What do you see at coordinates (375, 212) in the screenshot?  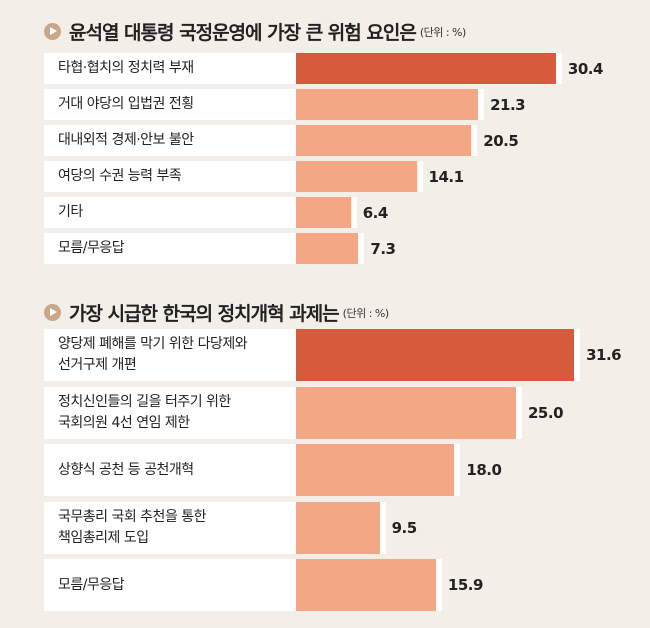 I see `value-label: 6.4` at bounding box center [375, 212].